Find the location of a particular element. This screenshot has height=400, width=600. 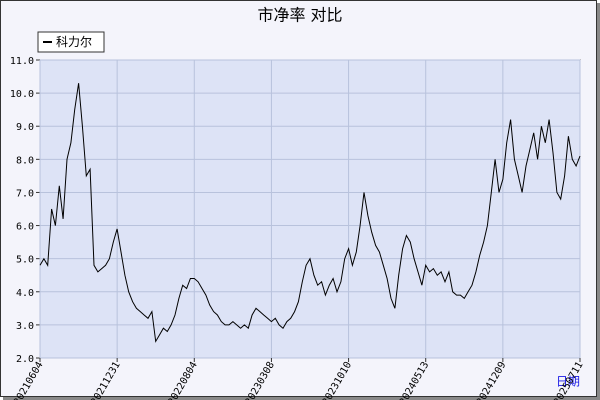

y-tick-label: 8.0 is located at coordinates (25, 160).